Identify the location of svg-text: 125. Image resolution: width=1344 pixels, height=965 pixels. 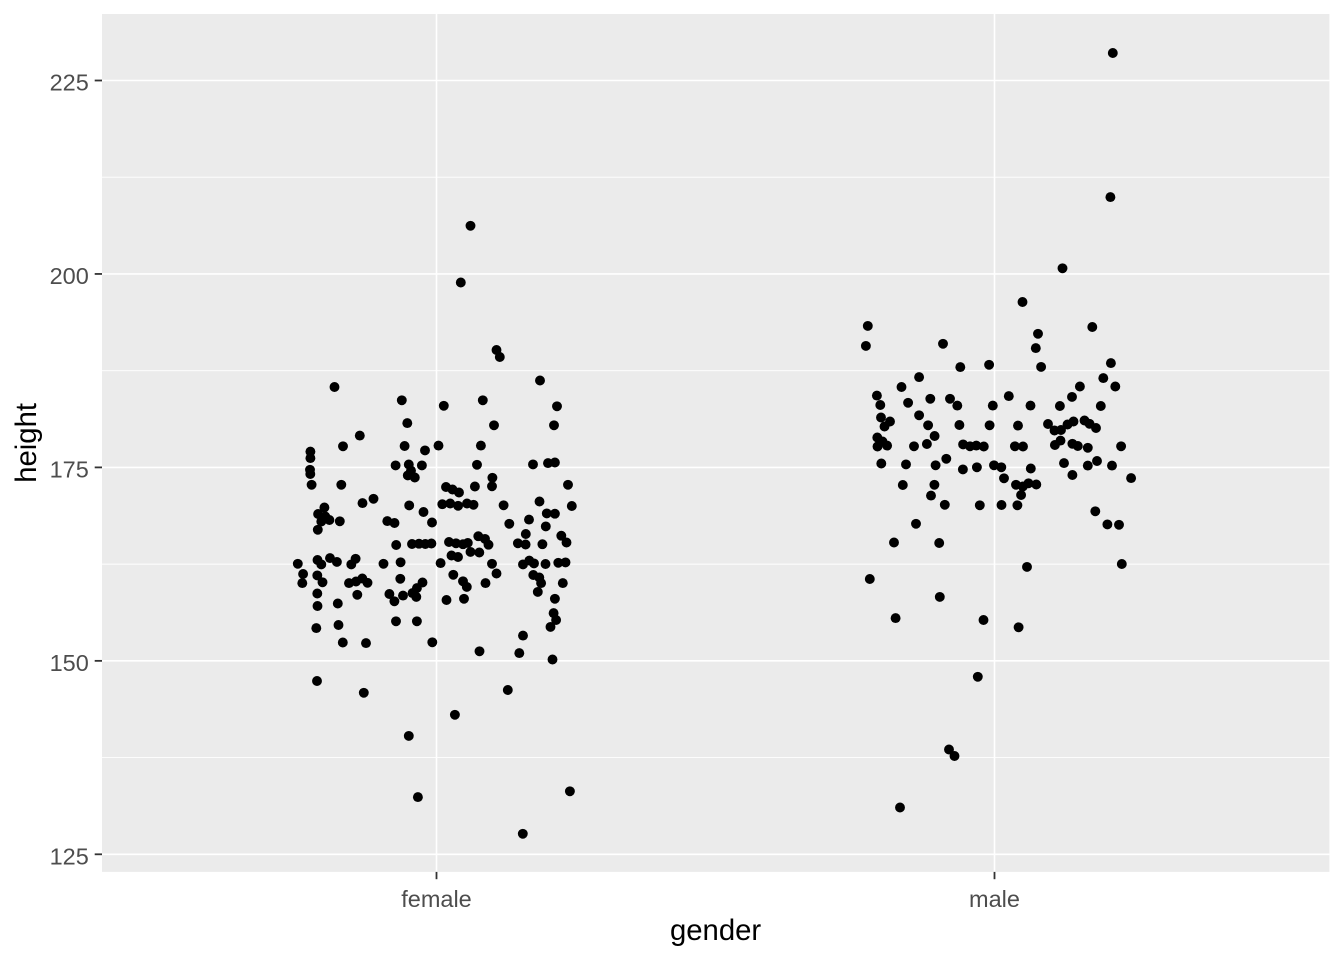
(69, 856).